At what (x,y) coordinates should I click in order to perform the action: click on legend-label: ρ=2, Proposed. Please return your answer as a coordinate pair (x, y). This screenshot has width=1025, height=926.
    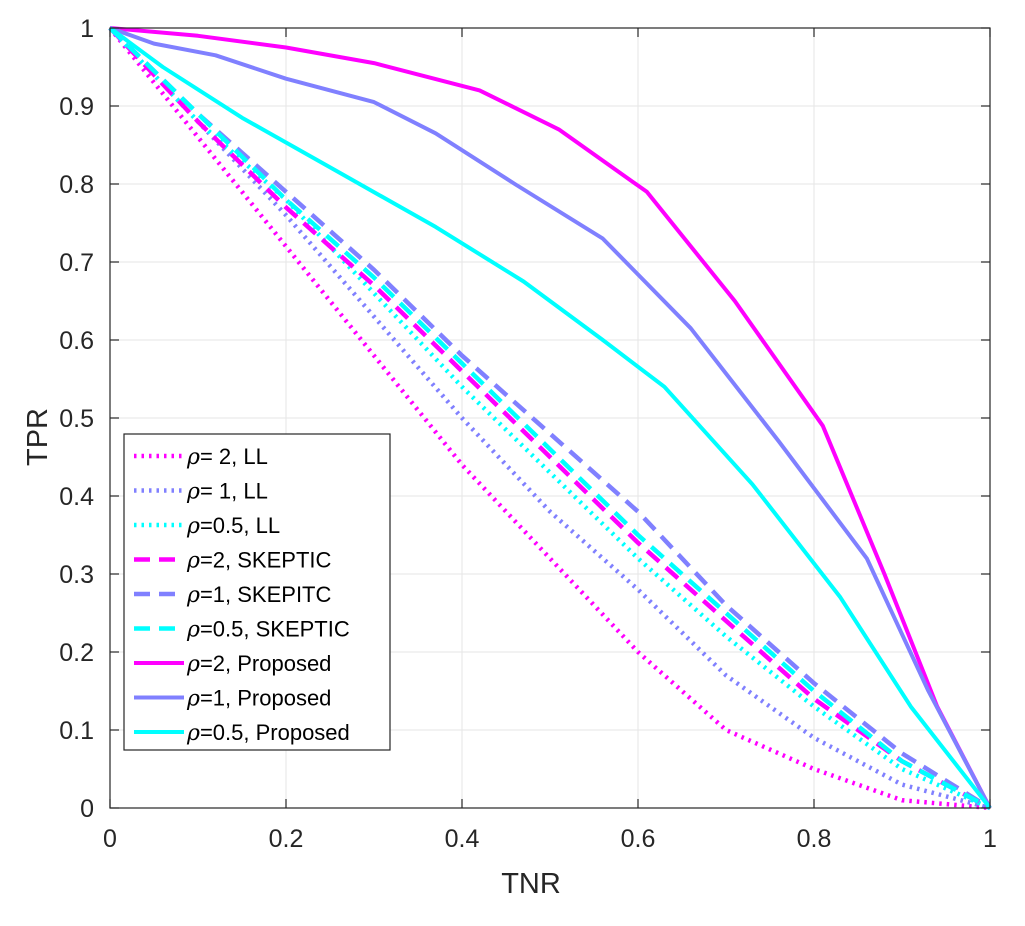
    Looking at the image, I should click on (258, 664).